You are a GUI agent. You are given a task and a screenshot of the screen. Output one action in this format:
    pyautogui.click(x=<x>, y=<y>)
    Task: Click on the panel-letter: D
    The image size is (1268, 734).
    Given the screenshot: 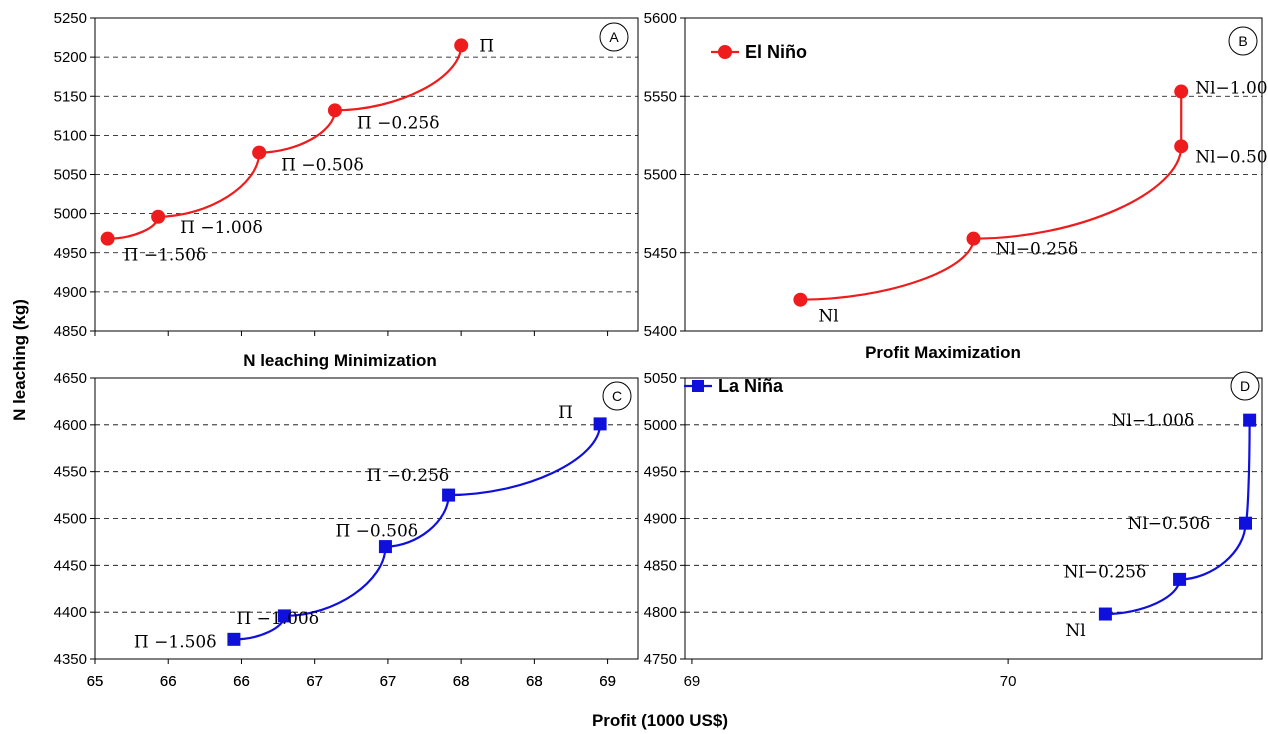 What is the action you would take?
    pyautogui.click(x=1245, y=386)
    